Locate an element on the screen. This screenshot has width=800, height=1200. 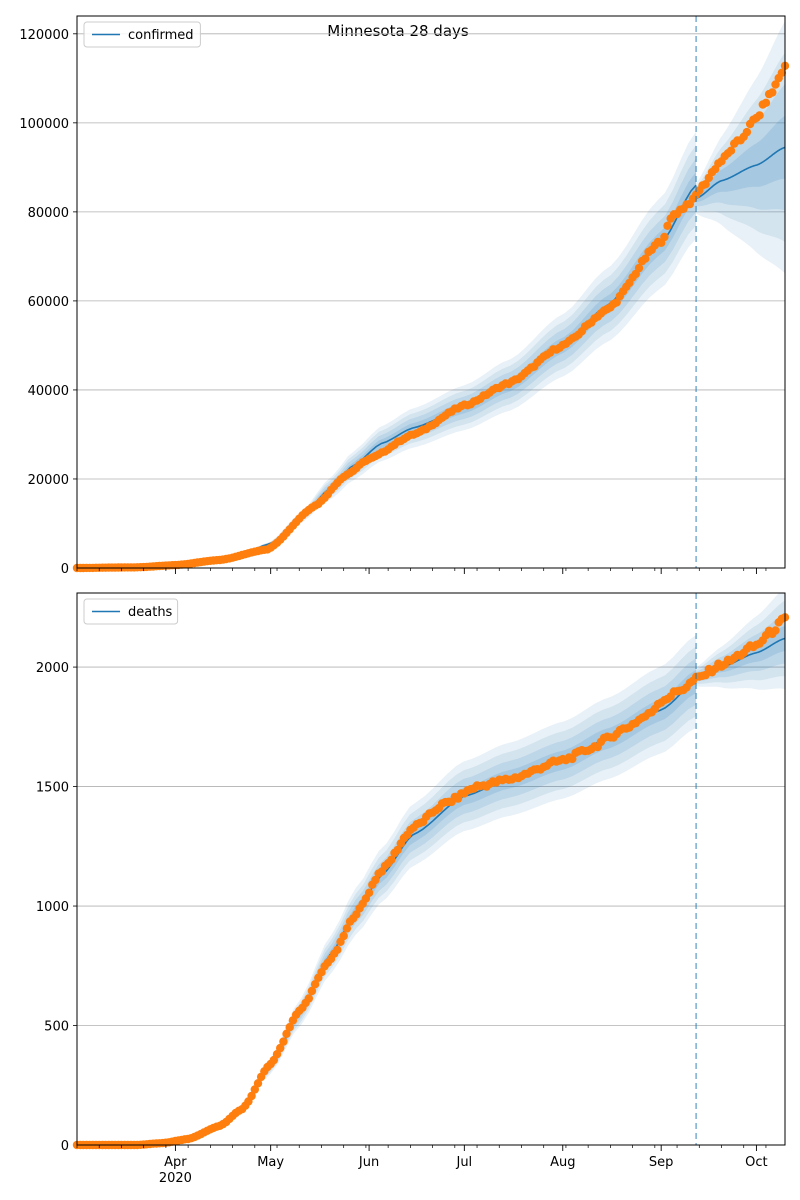
legend: confirmed is located at coordinates (142, 34).